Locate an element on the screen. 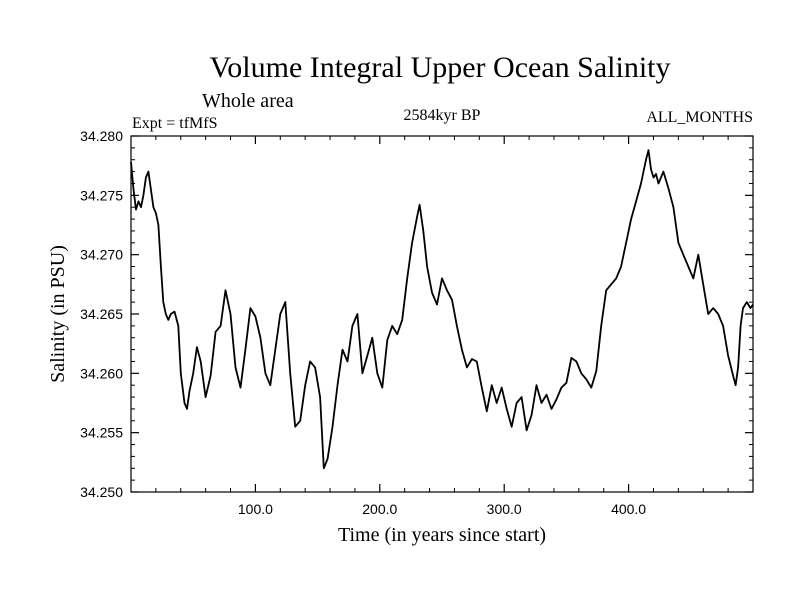  experiment-label: Expt = tfMfS is located at coordinates (174, 123).